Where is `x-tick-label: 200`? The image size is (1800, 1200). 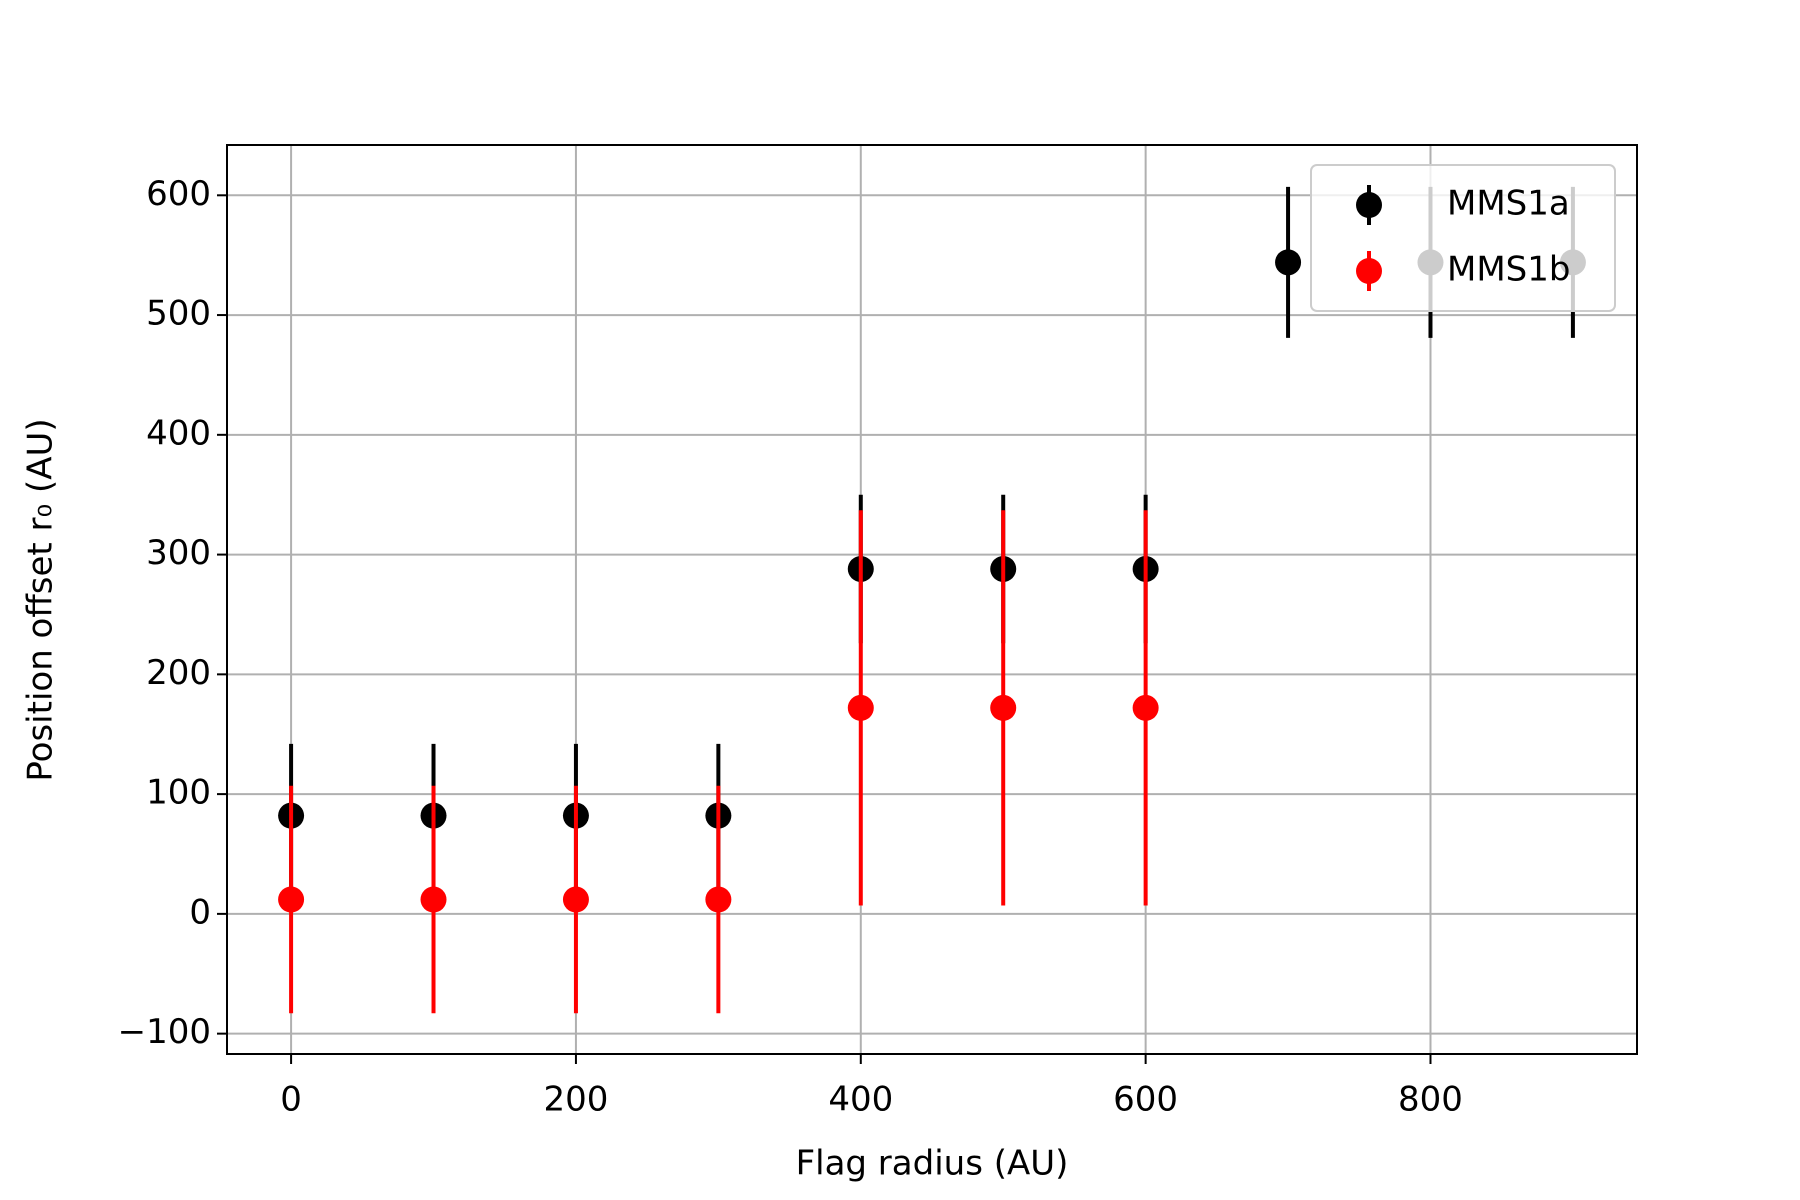
x-tick-label: 200 is located at coordinates (575, 1100).